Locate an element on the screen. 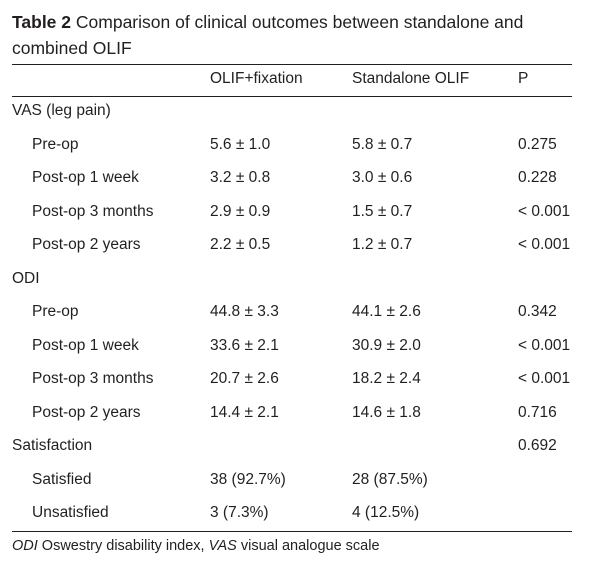  table-label: Table 2 is located at coordinates (42, 22).